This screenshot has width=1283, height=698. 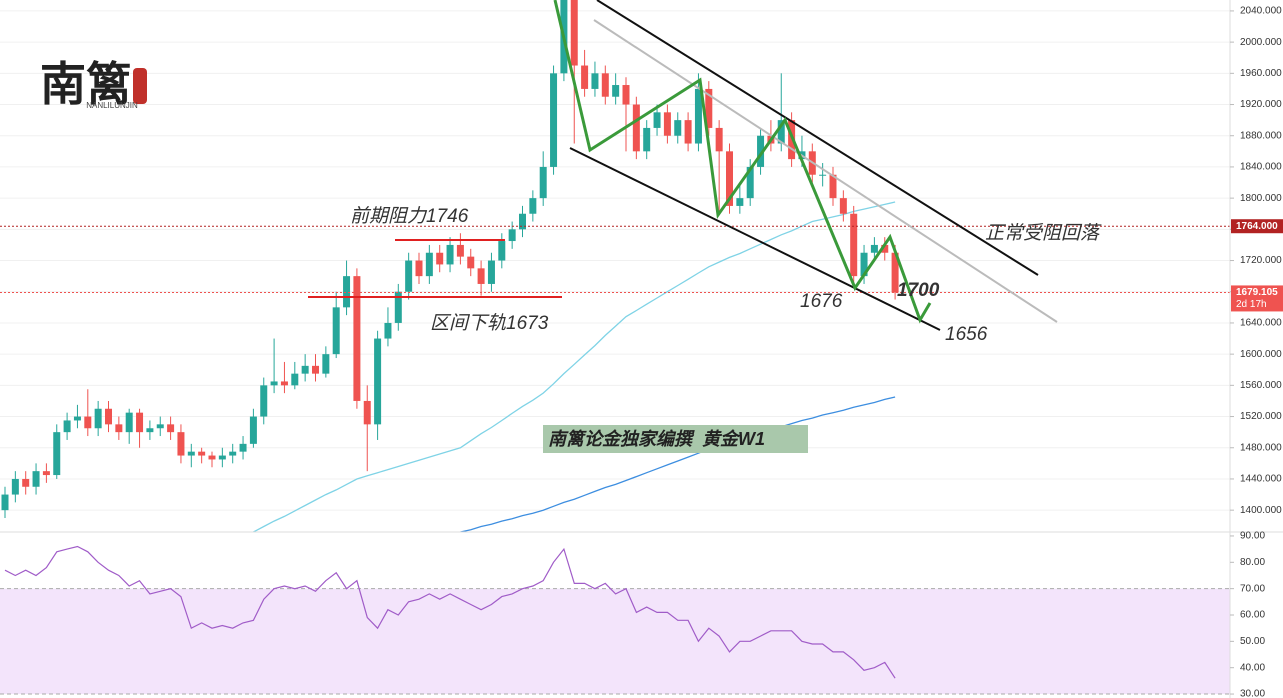 What do you see at coordinates (1252, 562) in the screenshot?
I see `y-tick-label: 80.00` at bounding box center [1252, 562].